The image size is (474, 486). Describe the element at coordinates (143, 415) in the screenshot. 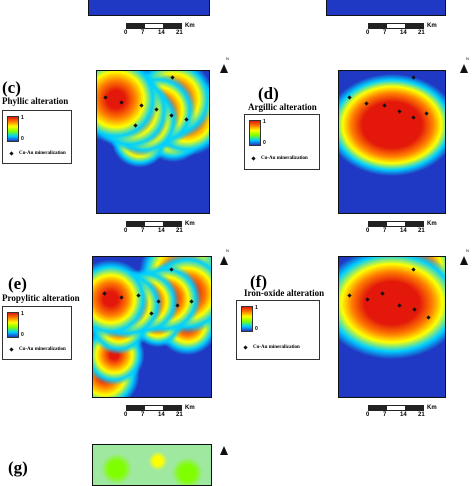

I see `scale-tick-e-1: 7` at that location.